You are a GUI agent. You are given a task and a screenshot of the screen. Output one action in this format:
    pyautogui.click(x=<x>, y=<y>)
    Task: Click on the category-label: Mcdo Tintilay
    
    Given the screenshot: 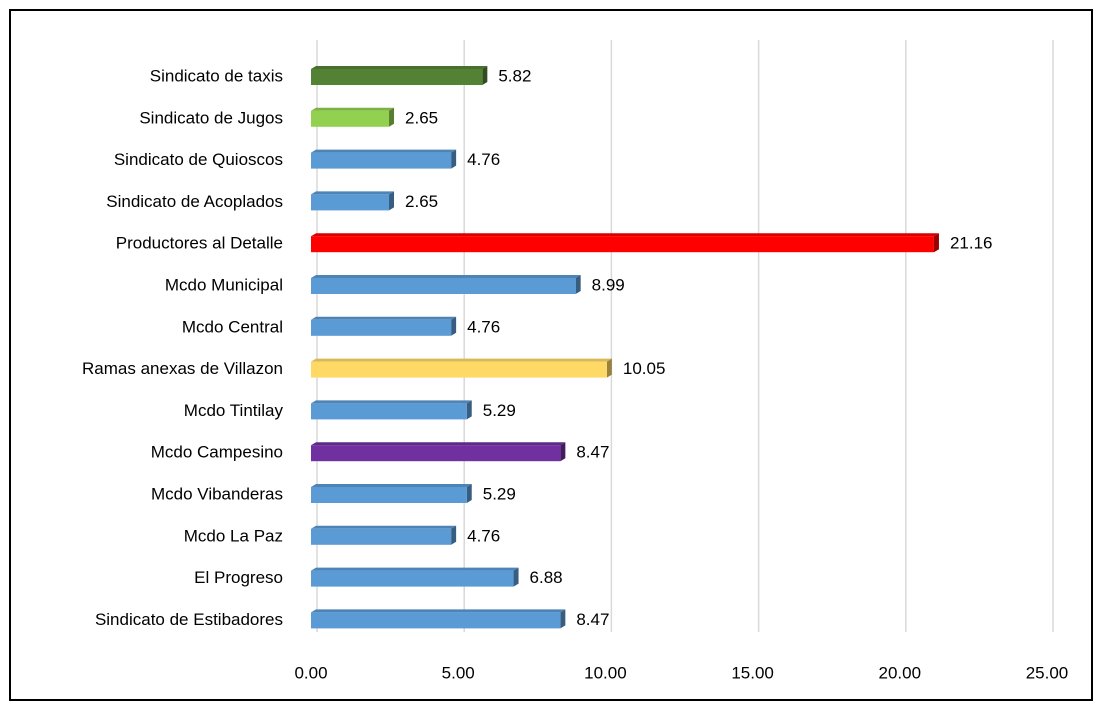 What is the action you would take?
    pyautogui.click(x=234, y=410)
    